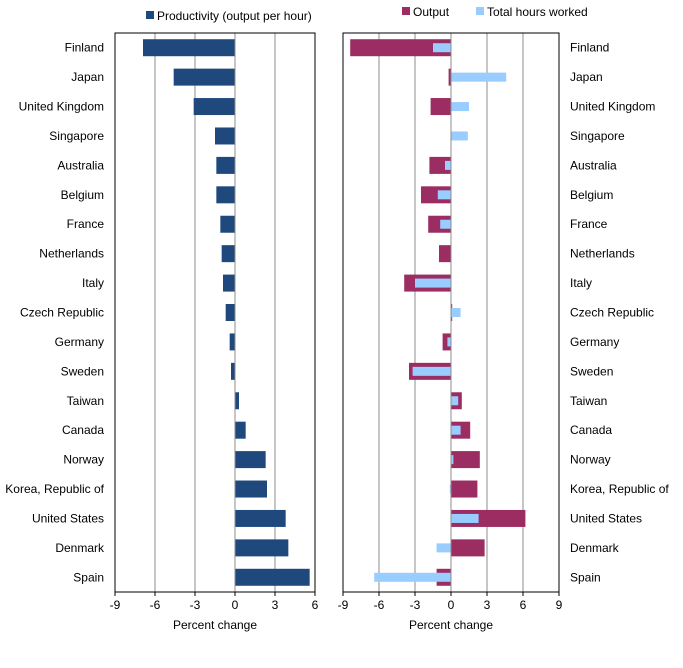 The image size is (683, 668). I want to click on category-label-0-17: Denmark, so click(80, 548).